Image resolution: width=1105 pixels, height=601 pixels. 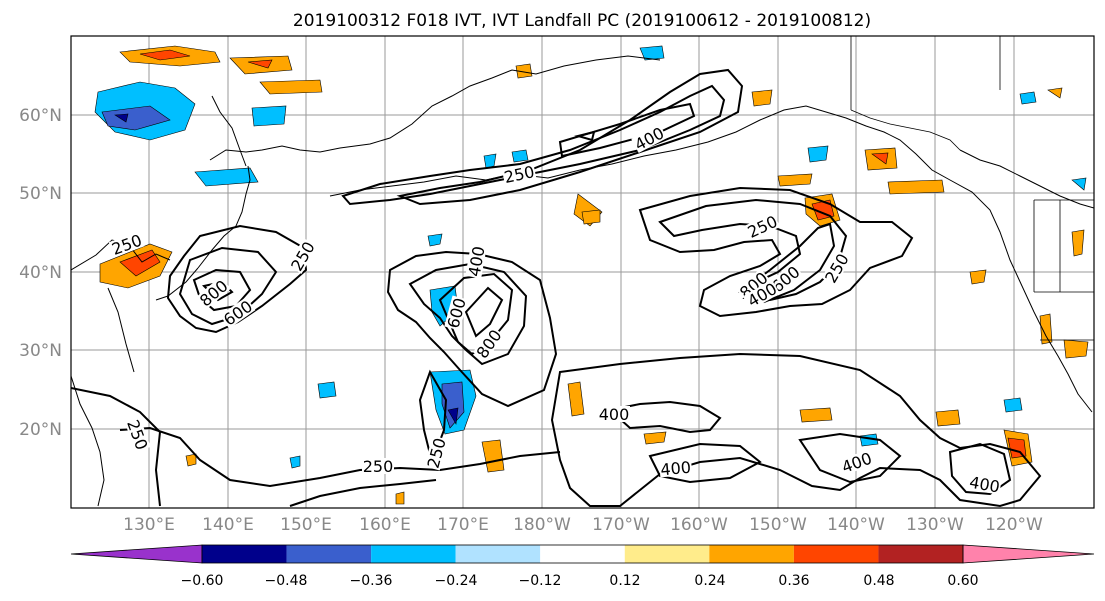 What do you see at coordinates (385, 525) in the screenshot?
I see `lon-label-160e: 160°E` at bounding box center [385, 525].